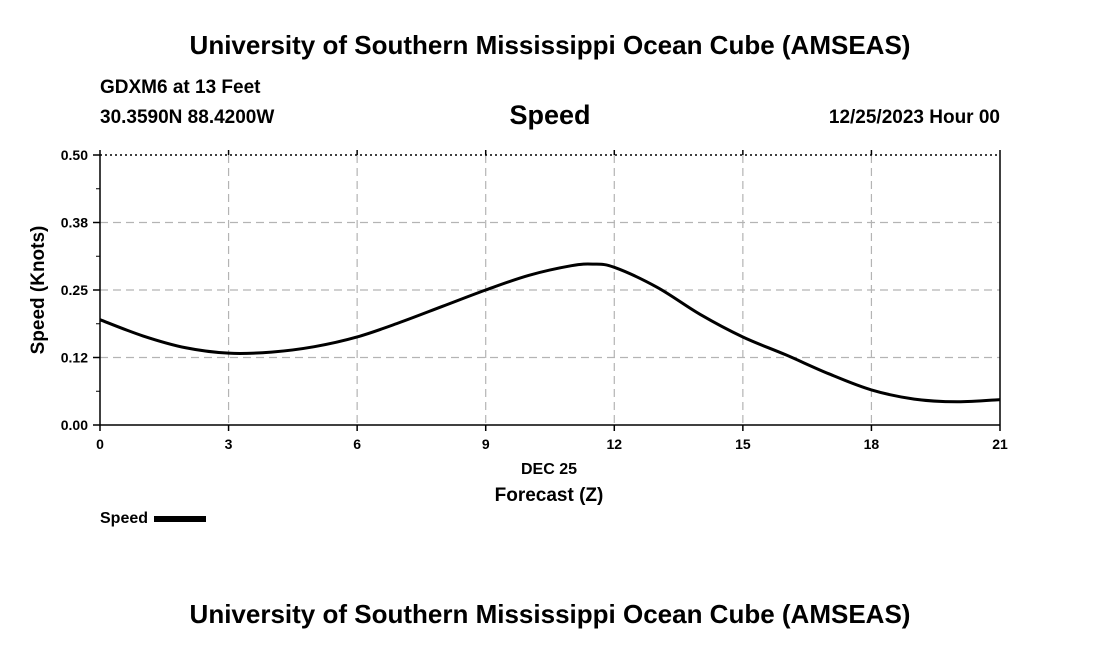 Image resolution: width=1100 pixels, height=650 pixels. I want to click on forecast-datetime: 12/25/2023 Hour 00, so click(914, 117).